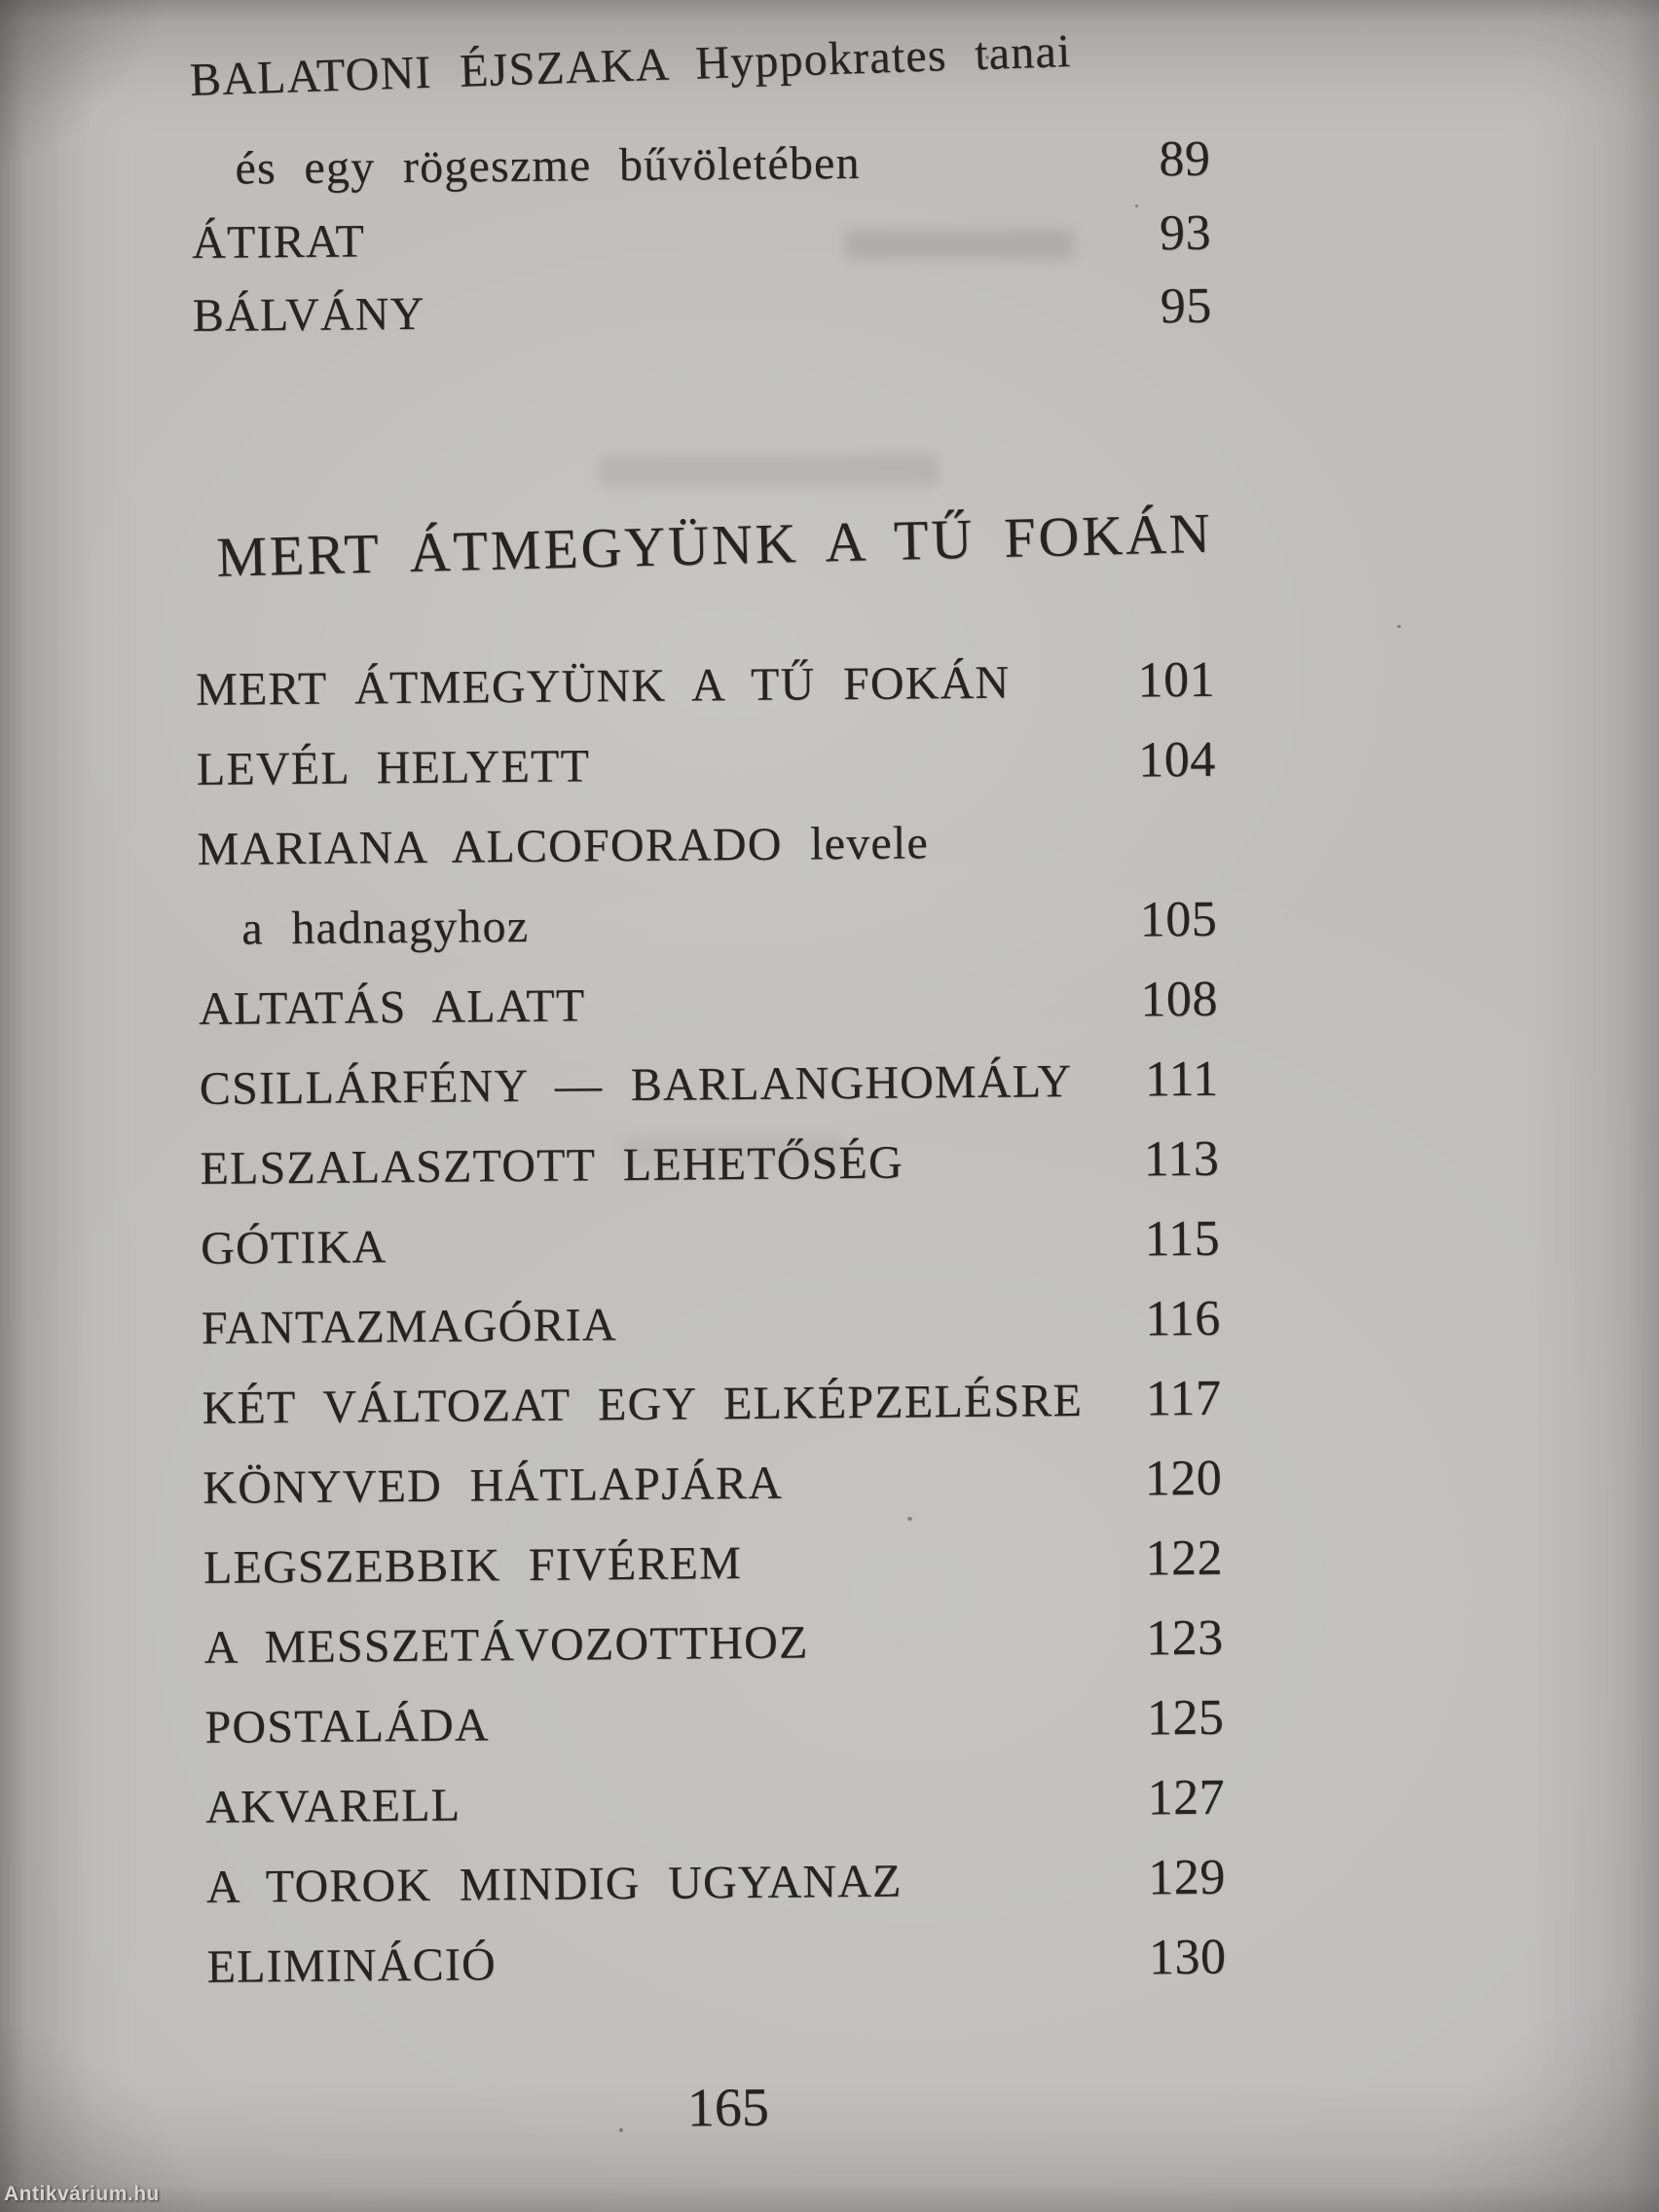 The height and width of the screenshot is (2212, 1659). Describe the element at coordinates (1185, 233) in the screenshot. I see `toc-entry-page: 93` at that location.